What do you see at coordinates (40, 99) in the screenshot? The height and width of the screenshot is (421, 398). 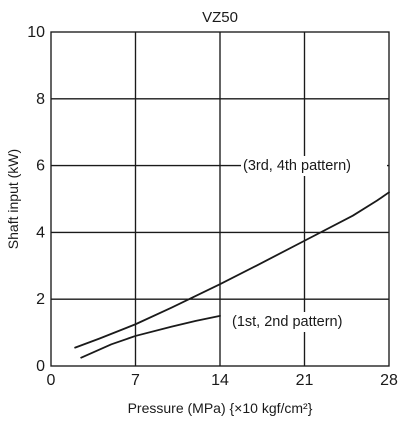 I see `y-tick-label: 8` at bounding box center [40, 99].